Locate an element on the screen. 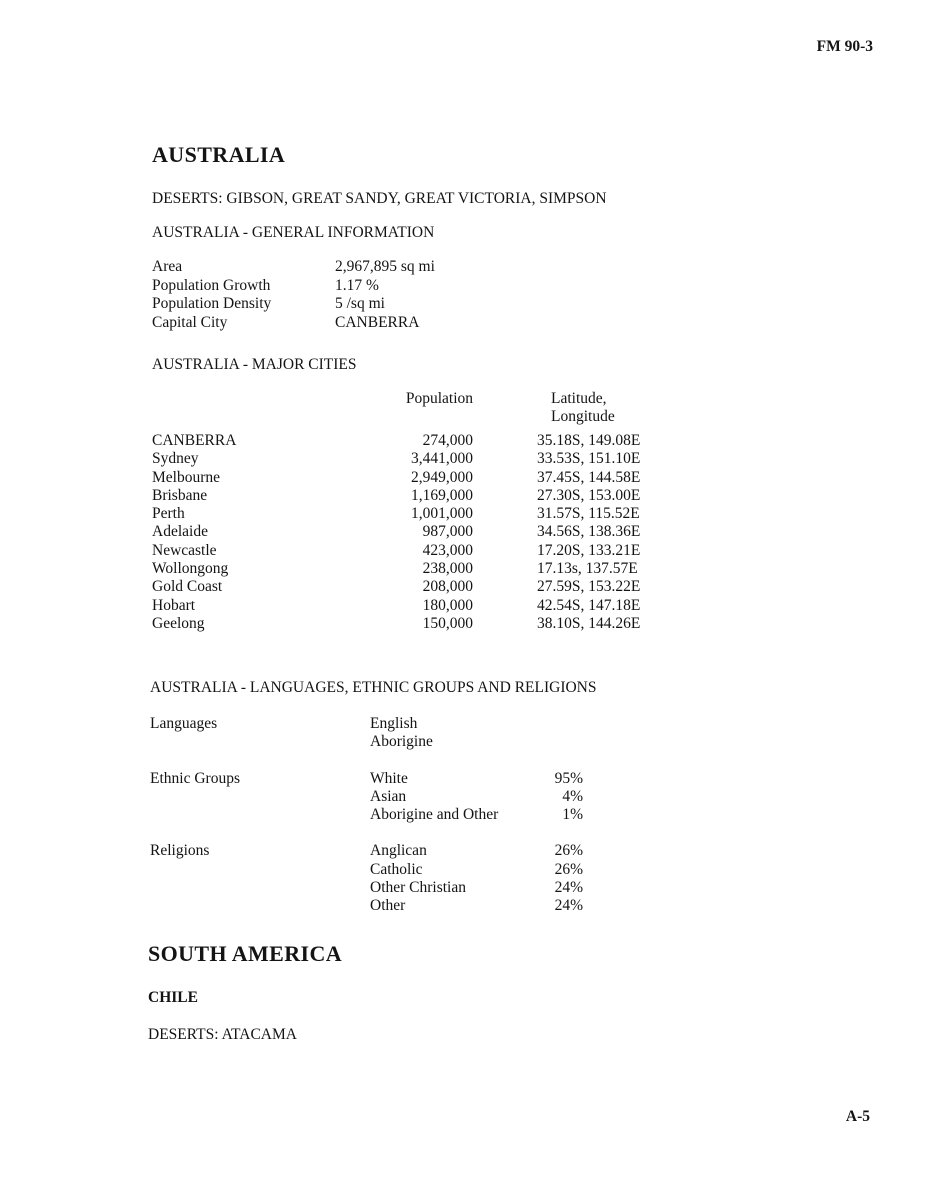  list-item: Catholic 26% is located at coordinates (476, 870).